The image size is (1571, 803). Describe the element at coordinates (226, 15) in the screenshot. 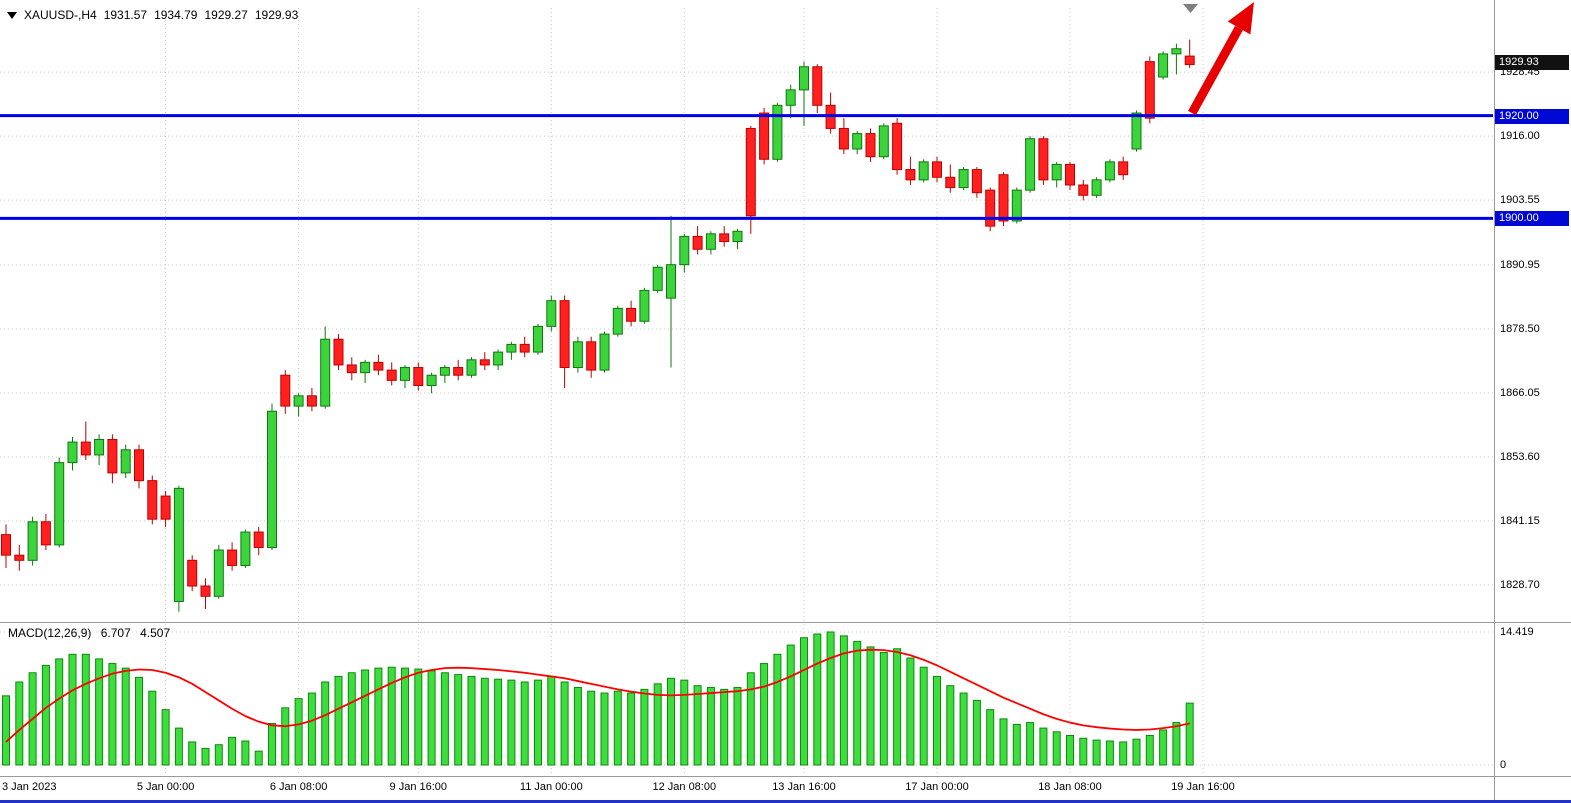

I see `ohlc-low: 1929.27` at that location.